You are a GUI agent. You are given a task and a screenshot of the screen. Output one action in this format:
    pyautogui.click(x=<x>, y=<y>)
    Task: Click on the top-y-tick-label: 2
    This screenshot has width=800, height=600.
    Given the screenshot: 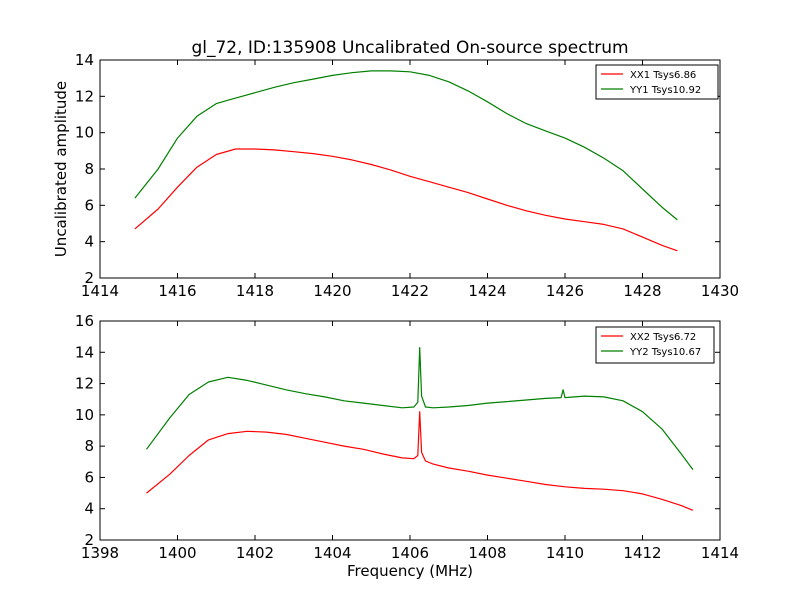 What is the action you would take?
    pyautogui.click(x=89, y=278)
    